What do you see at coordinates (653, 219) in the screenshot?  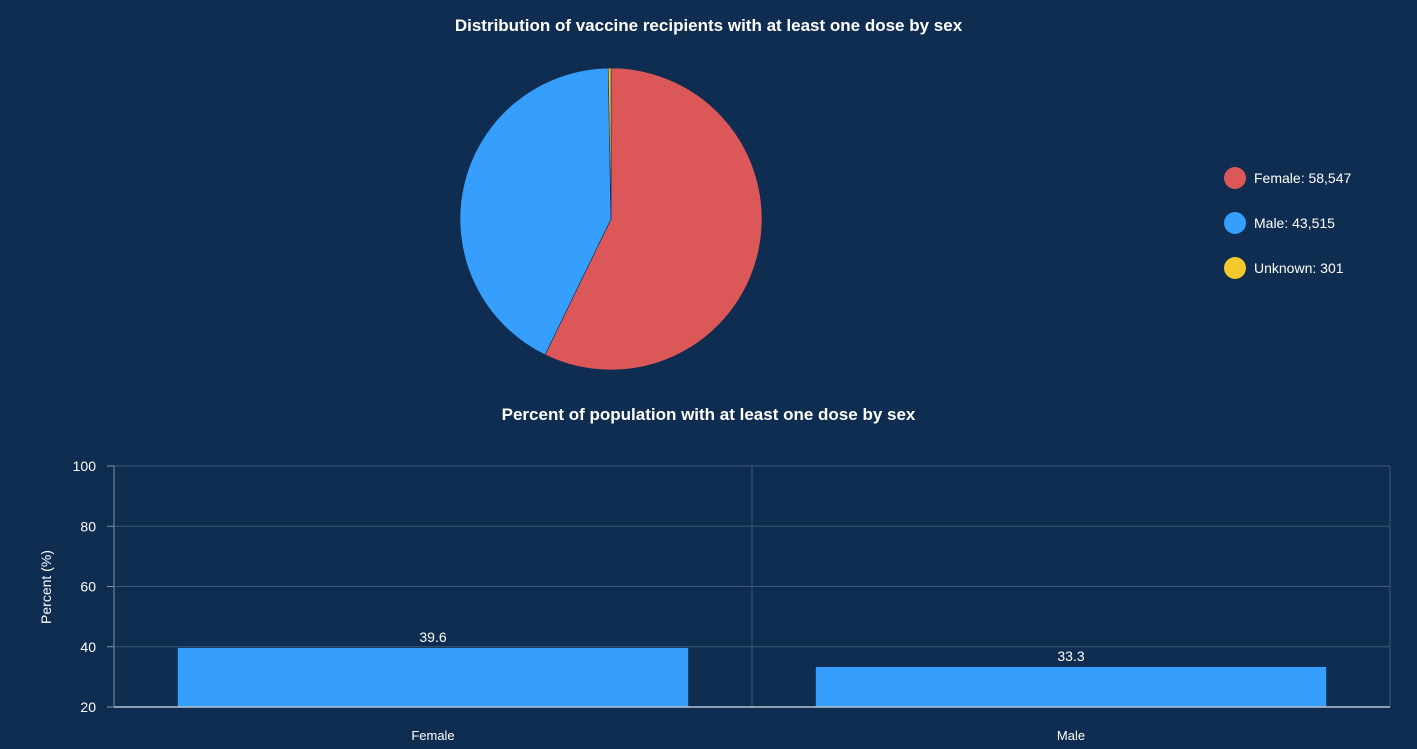 I see `pie-slice-female` at bounding box center [653, 219].